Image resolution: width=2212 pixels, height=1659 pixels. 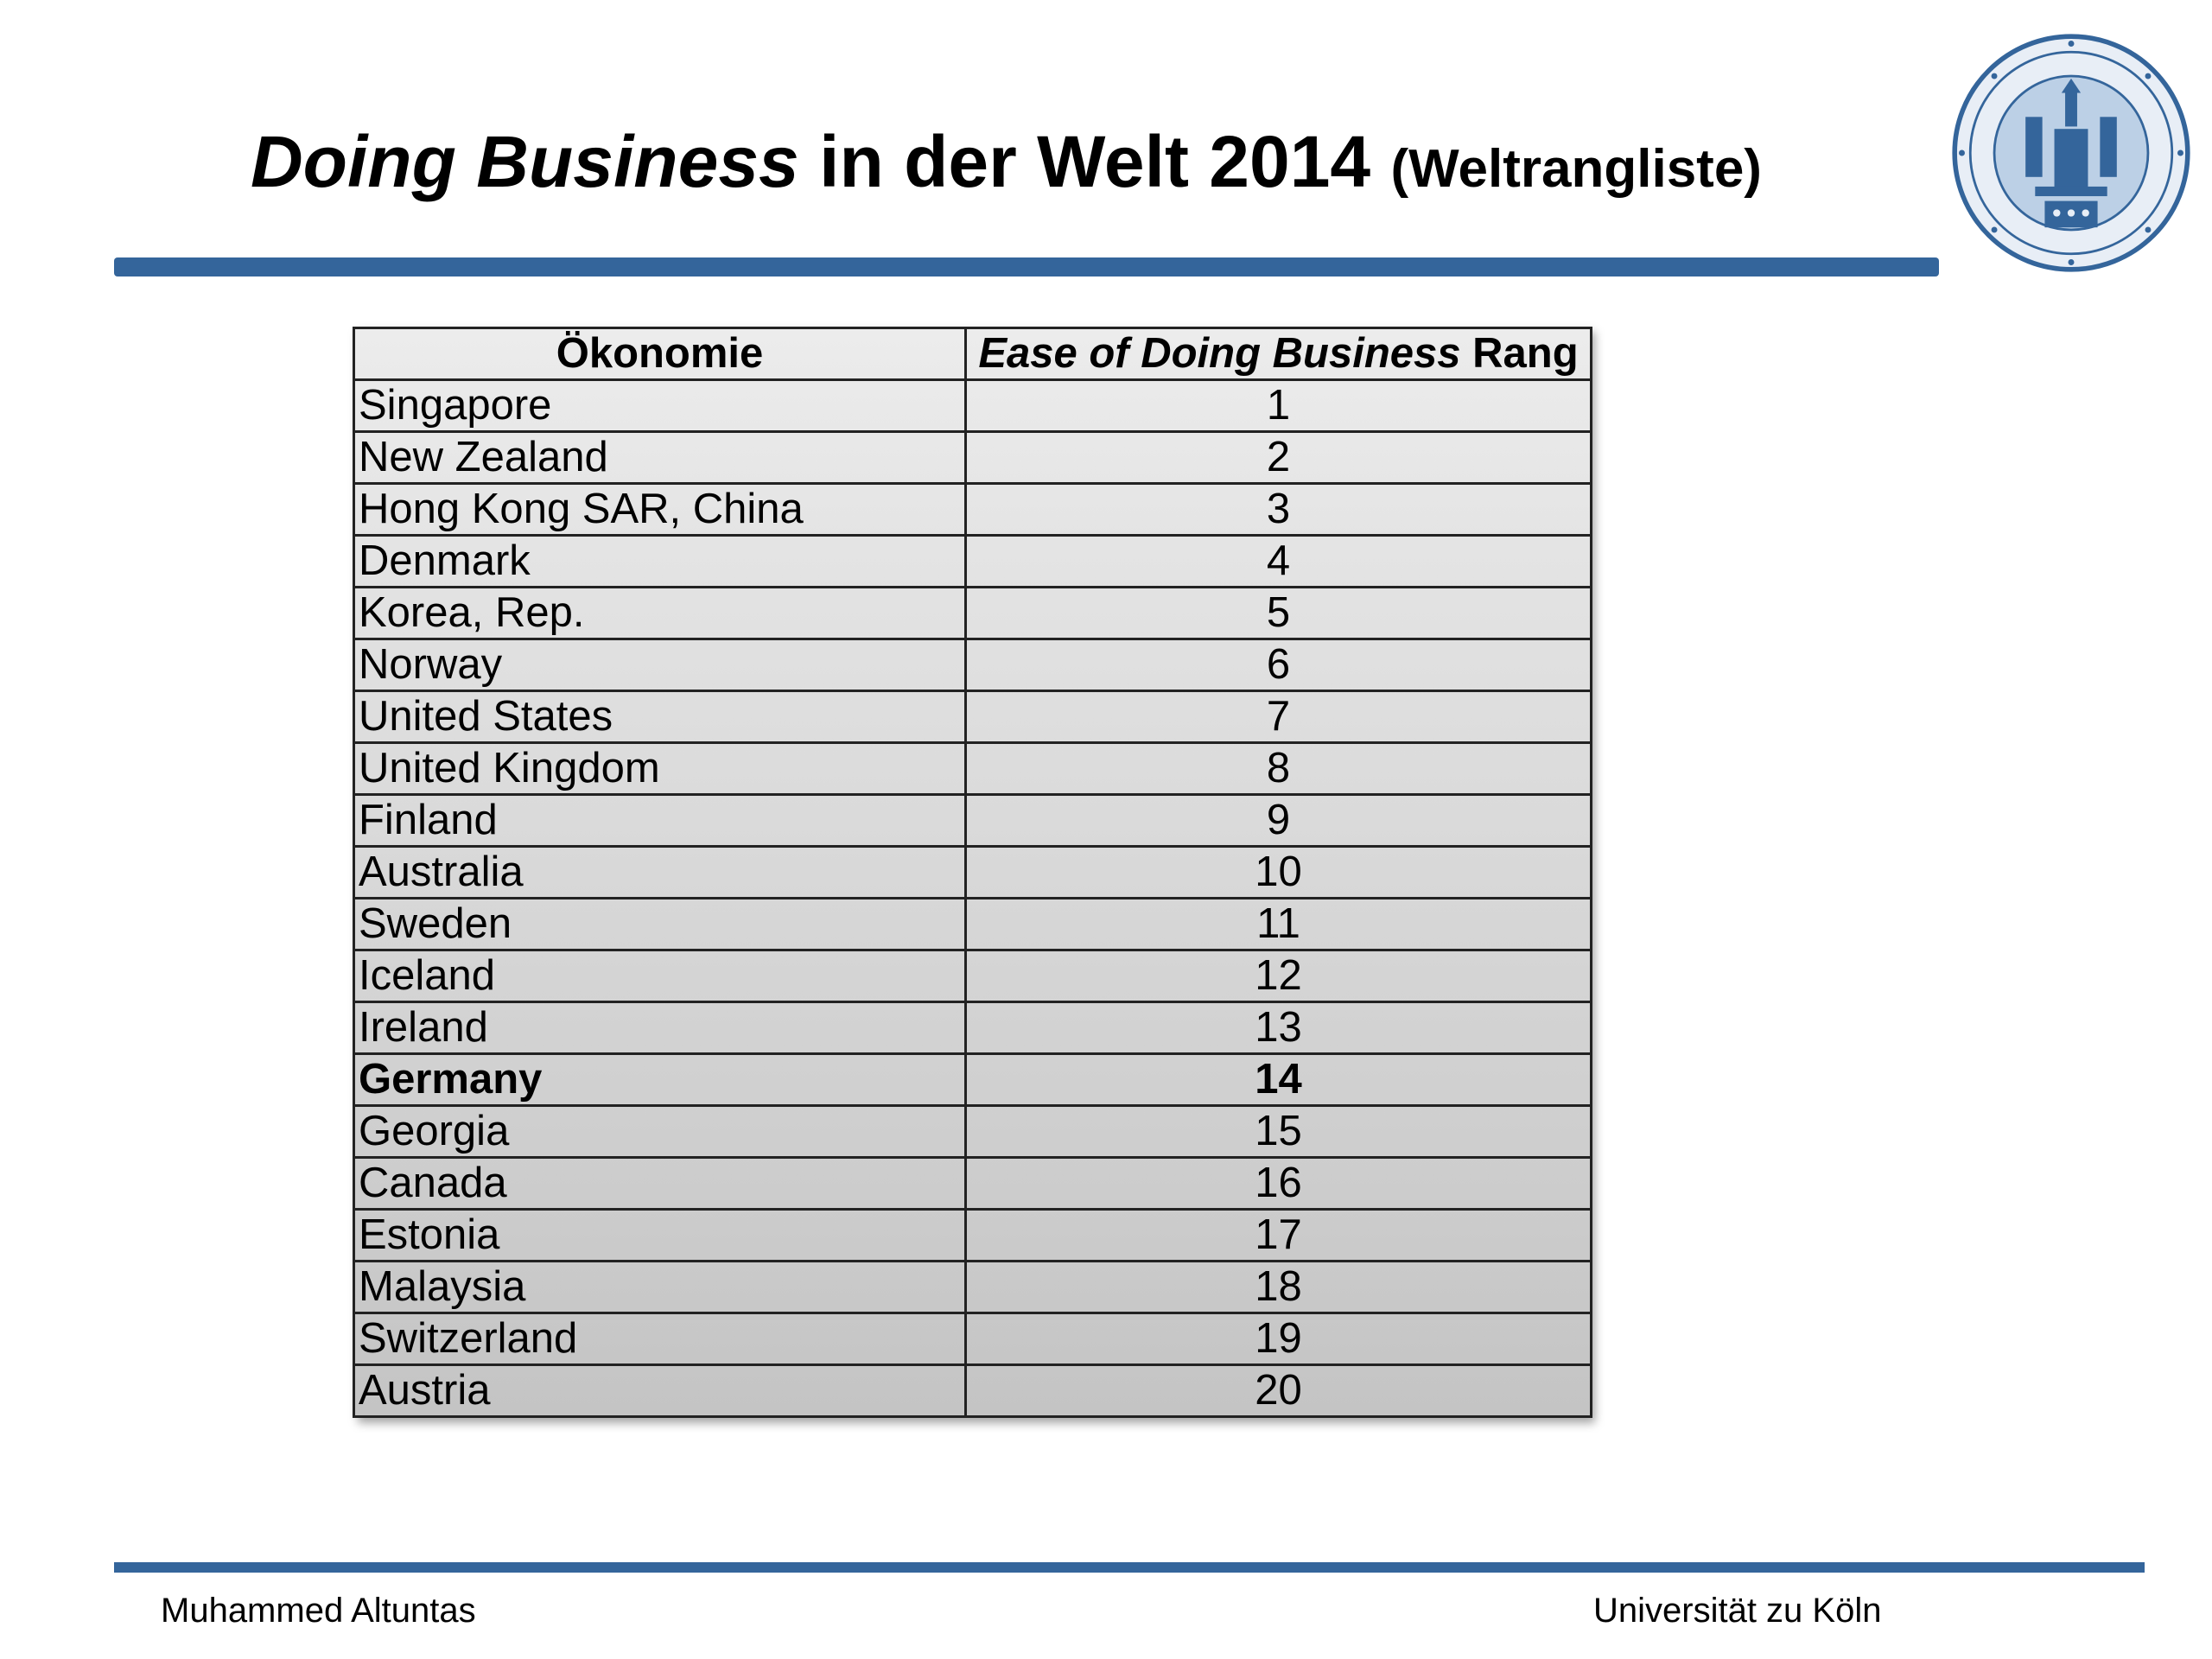 What do you see at coordinates (1278, 768) in the screenshot?
I see `rank-cell: 8` at bounding box center [1278, 768].